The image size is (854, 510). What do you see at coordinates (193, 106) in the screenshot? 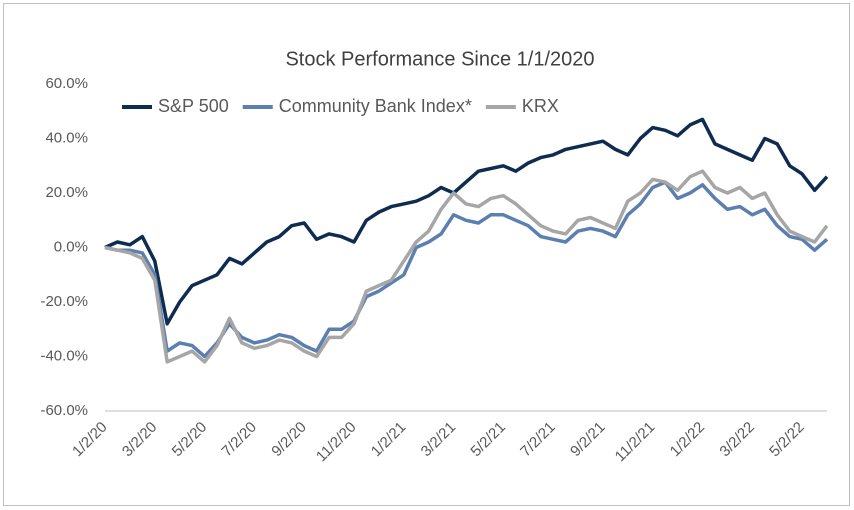
I see `legend-label: S&P 500` at bounding box center [193, 106].